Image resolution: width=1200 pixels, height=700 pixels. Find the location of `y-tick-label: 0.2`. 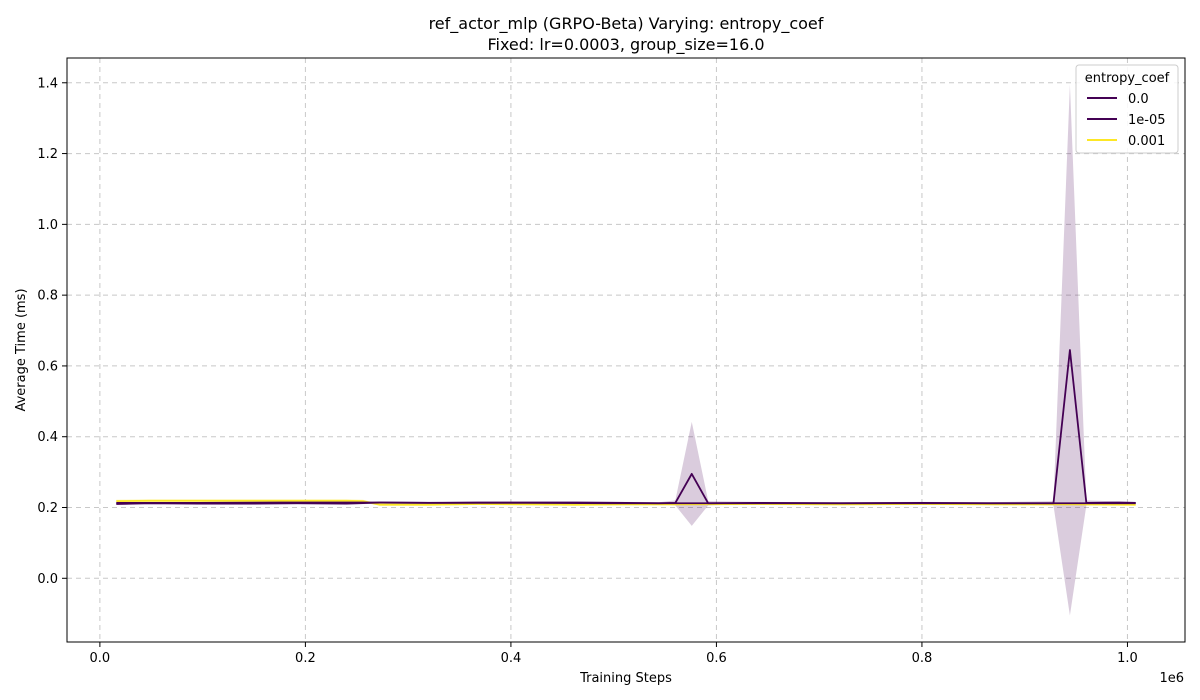

y-tick-label: 0.2 is located at coordinates (47, 508).